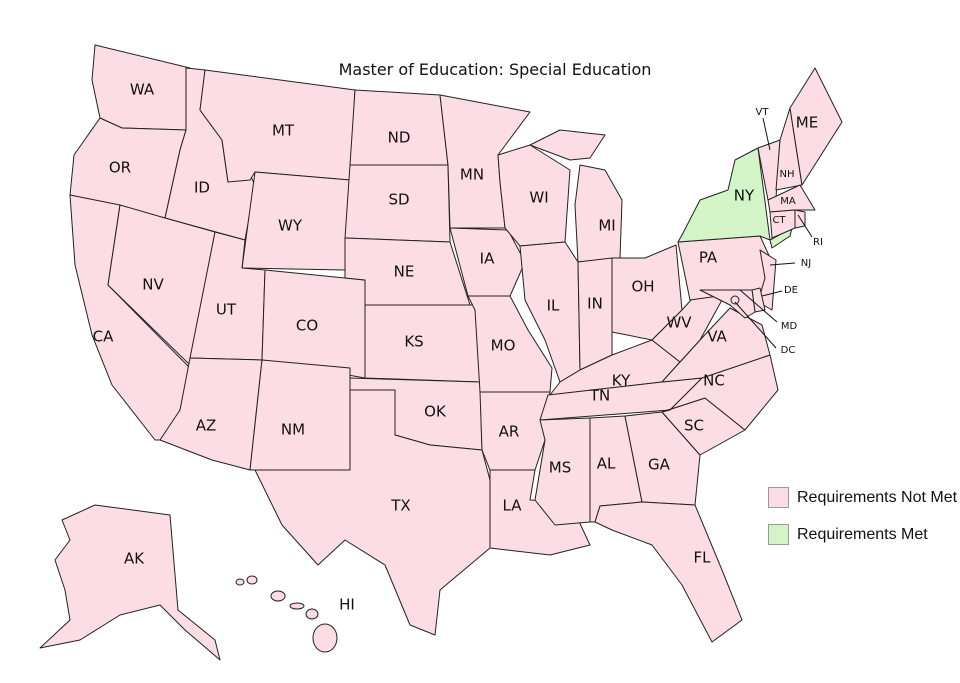 This screenshot has height=683, width=960. I want to click on leader-lines, so click(773, 233).